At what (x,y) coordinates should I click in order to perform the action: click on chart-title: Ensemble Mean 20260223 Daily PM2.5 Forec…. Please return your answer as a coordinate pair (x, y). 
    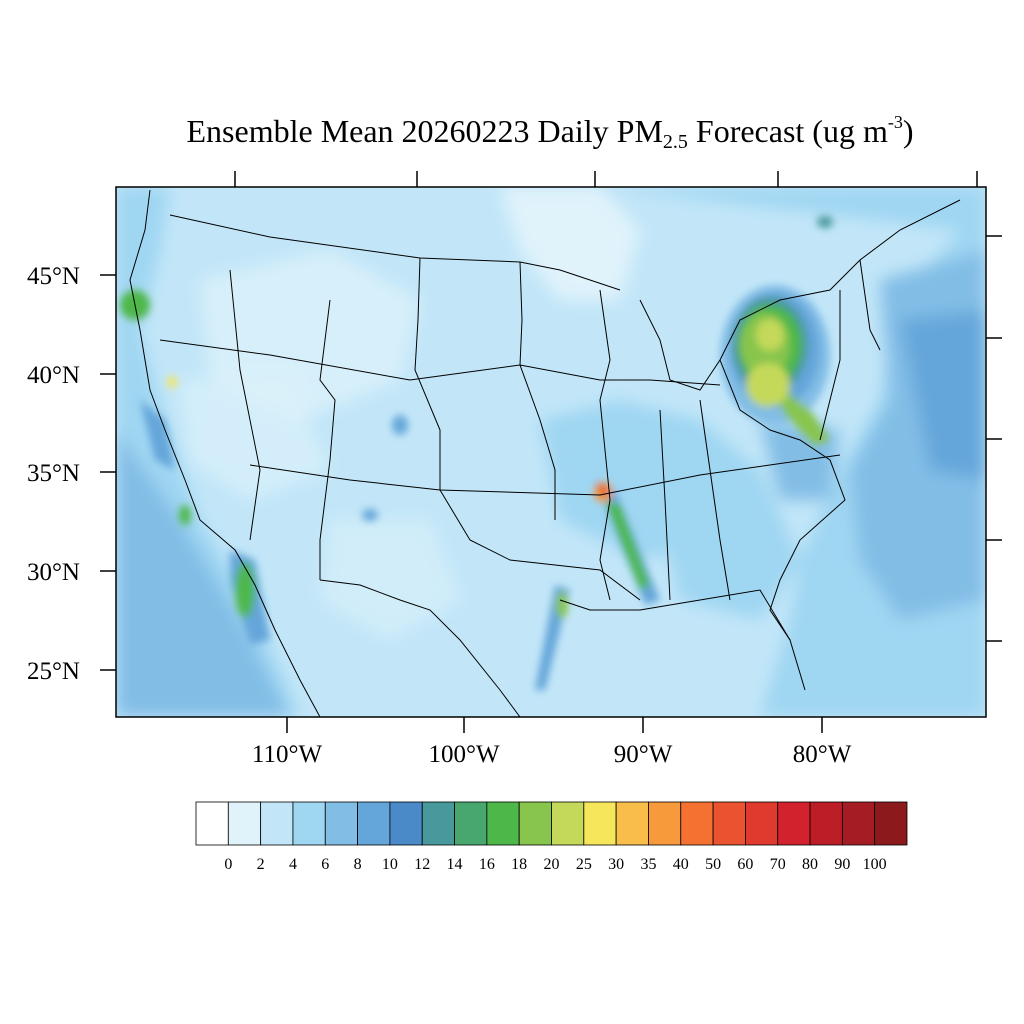
    Looking at the image, I should click on (550, 132).